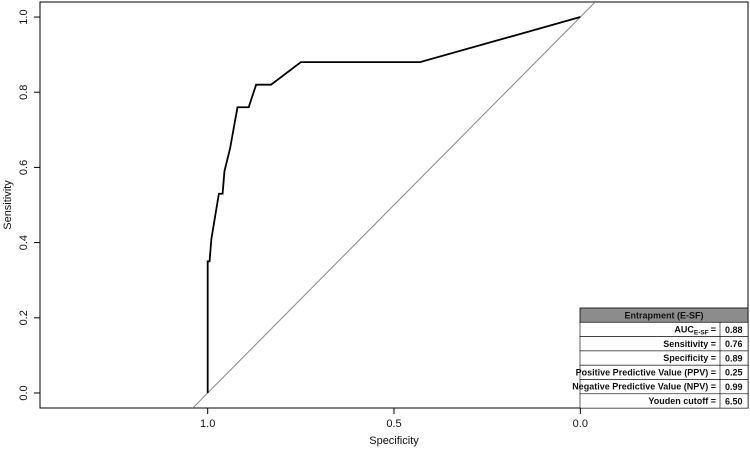 The width and height of the screenshot is (750, 450). Describe the element at coordinates (24, 317) in the screenshot. I see `y-tick-label: 0.2` at that location.